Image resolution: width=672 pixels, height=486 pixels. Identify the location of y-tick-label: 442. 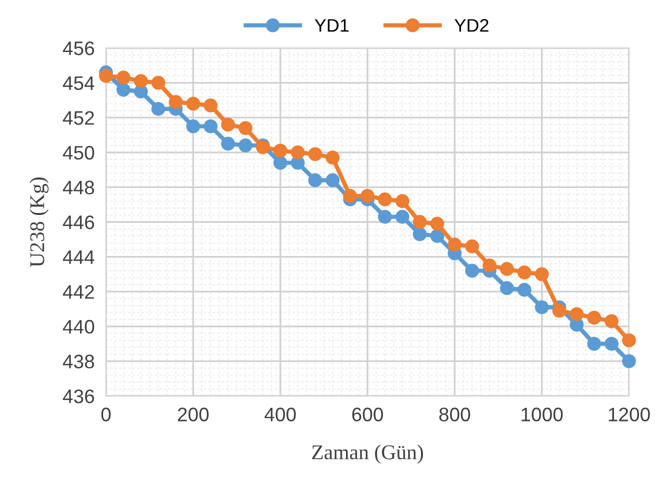
(78, 292).